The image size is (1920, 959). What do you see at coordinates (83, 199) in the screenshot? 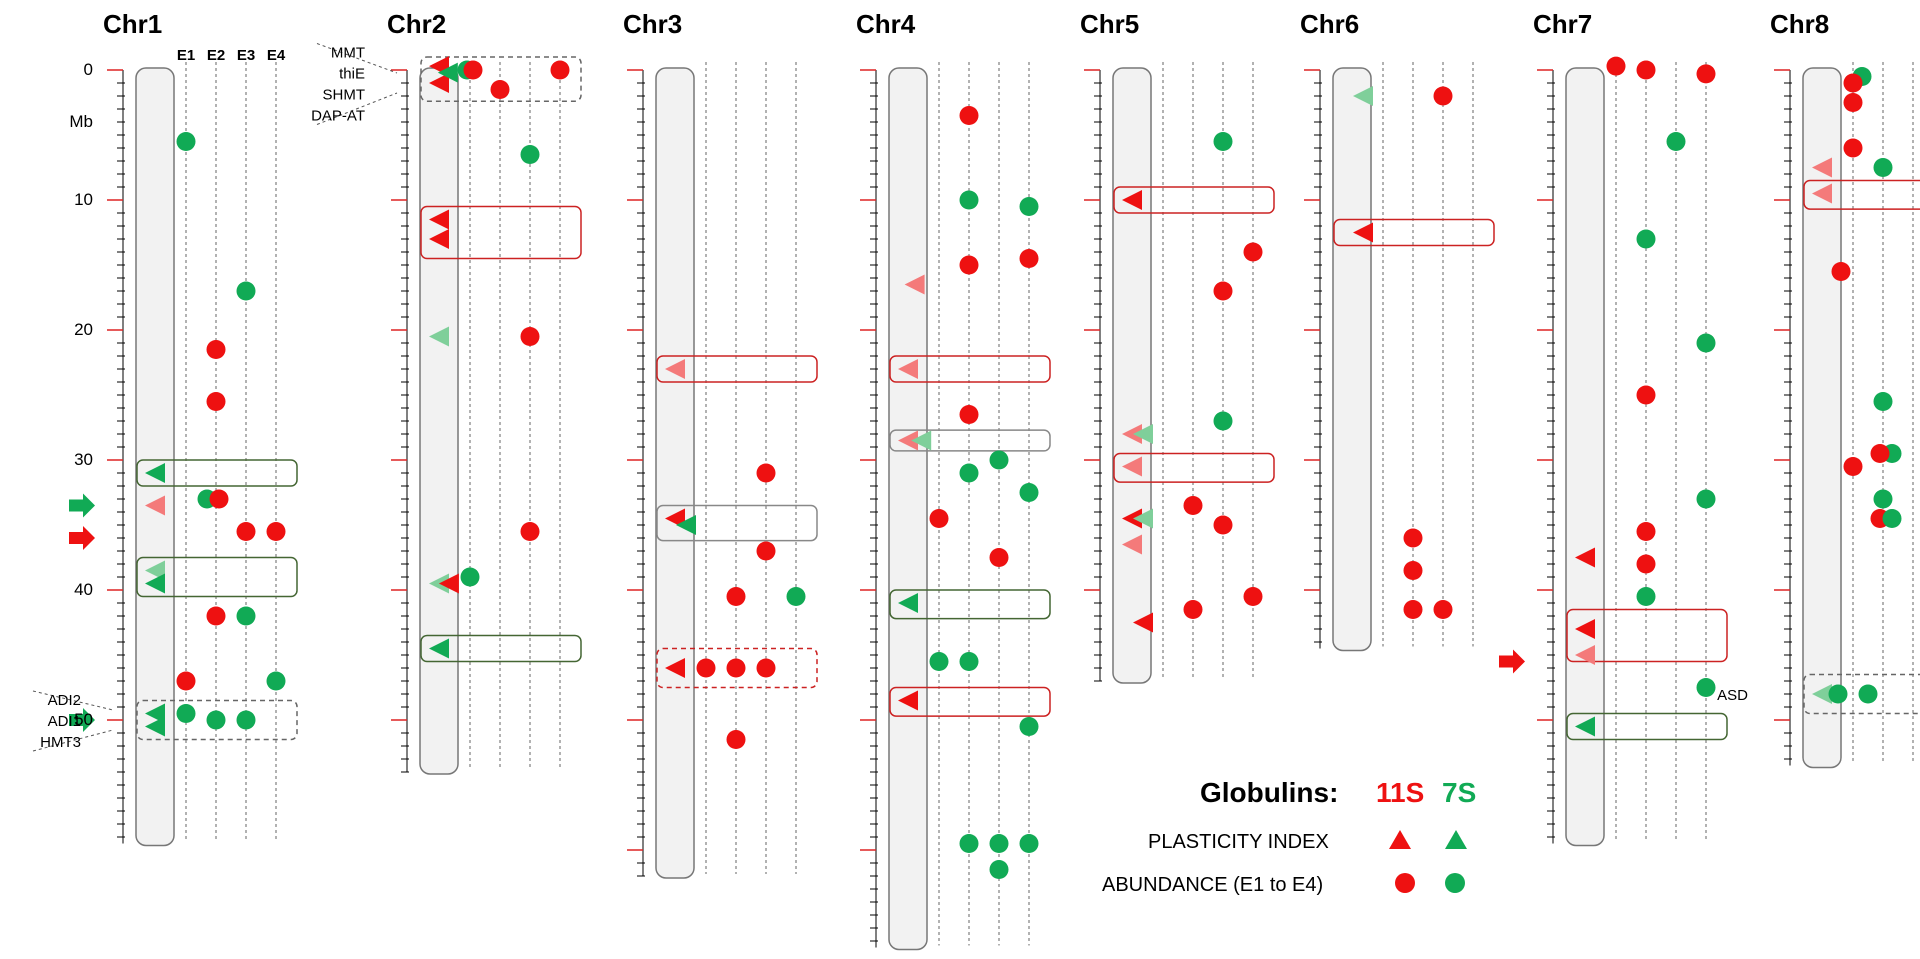
I see `axis-tick-label: 10` at bounding box center [83, 199].